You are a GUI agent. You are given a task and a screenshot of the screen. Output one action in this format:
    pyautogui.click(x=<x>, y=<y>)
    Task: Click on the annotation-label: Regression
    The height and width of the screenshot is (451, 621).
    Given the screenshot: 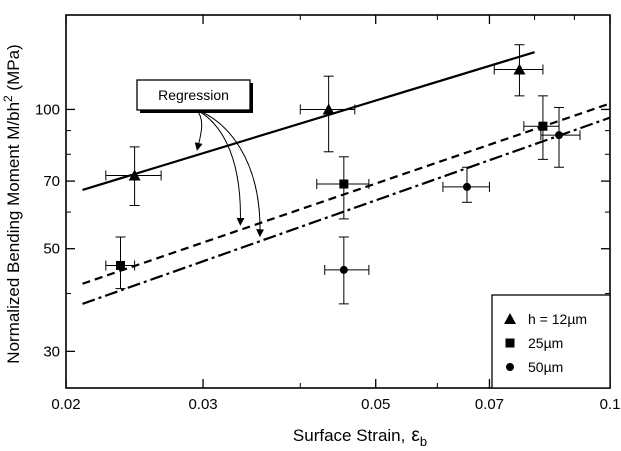 What is the action you would take?
    pyautogui.click(x=193, y=95)
    